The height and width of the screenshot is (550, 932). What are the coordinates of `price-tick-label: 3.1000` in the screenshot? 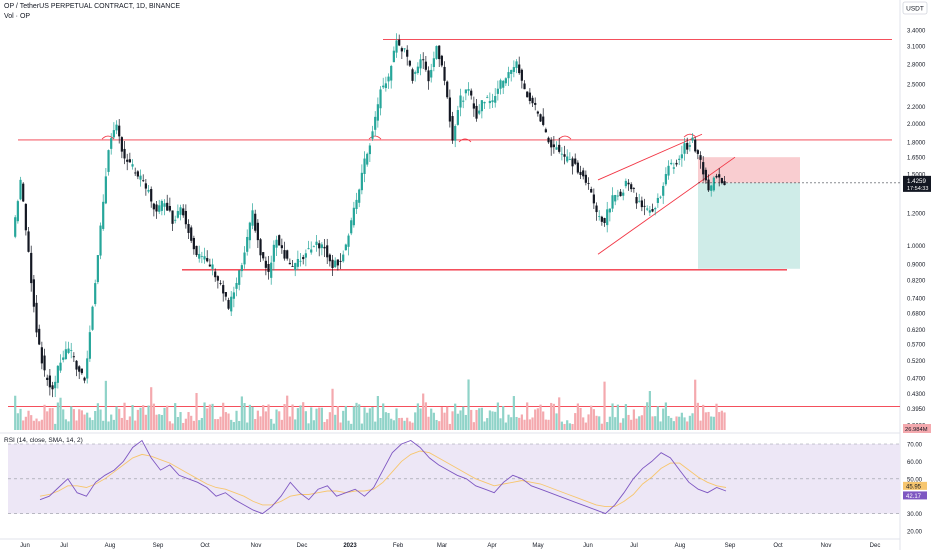 It's located at (916, 48).